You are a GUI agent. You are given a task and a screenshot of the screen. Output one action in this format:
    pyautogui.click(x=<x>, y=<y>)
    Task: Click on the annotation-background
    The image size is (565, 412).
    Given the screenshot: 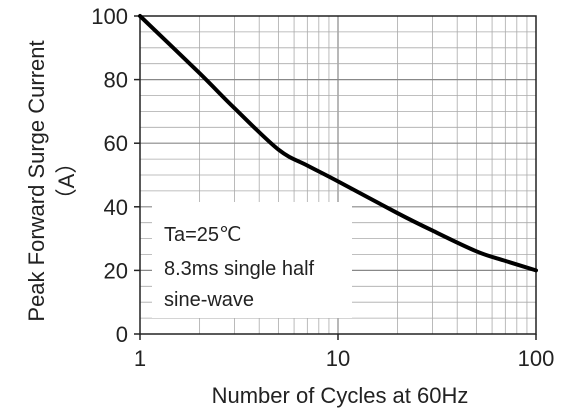 What is the action you would take?
    pyautogui.click(x=252, y=260)
    